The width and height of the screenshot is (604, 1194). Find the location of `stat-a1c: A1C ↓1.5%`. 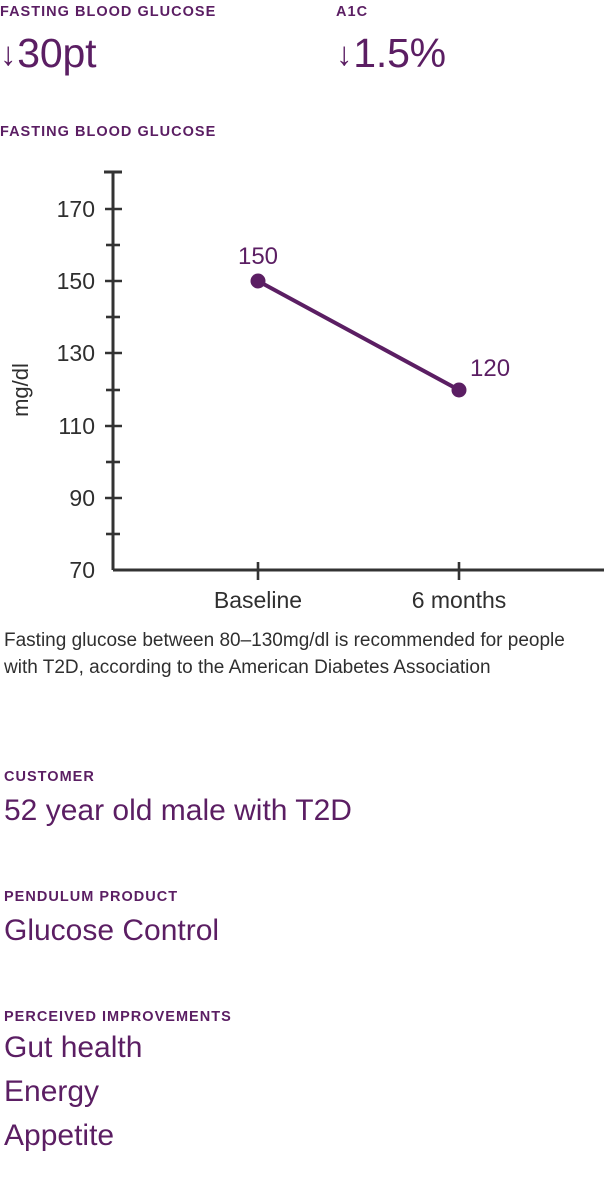

stat-a1c: A1C ↓1.5% is located at coordinates (391, 39).